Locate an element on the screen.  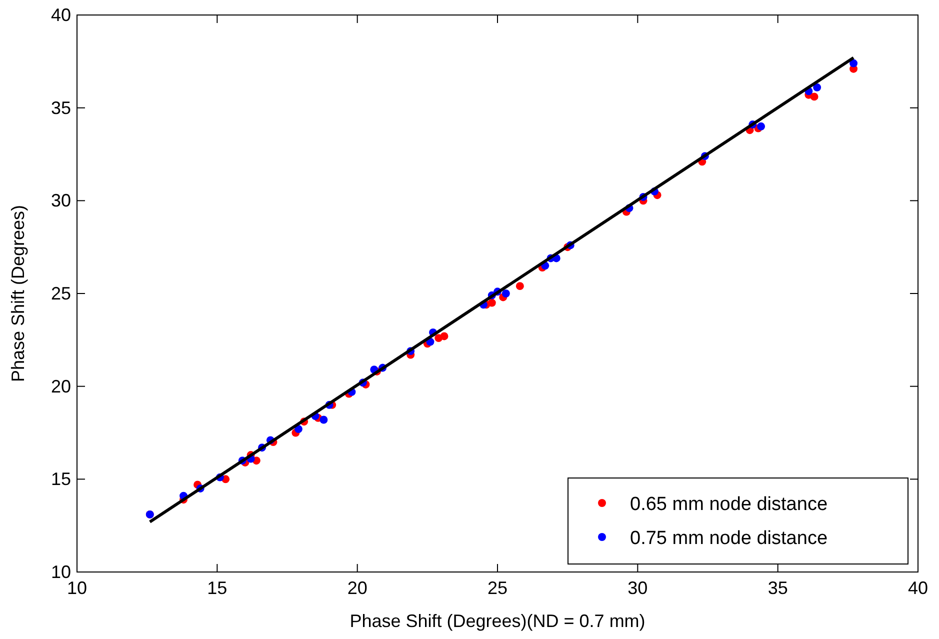
x-tick-label: 30 is located at coordinates (638, 588).